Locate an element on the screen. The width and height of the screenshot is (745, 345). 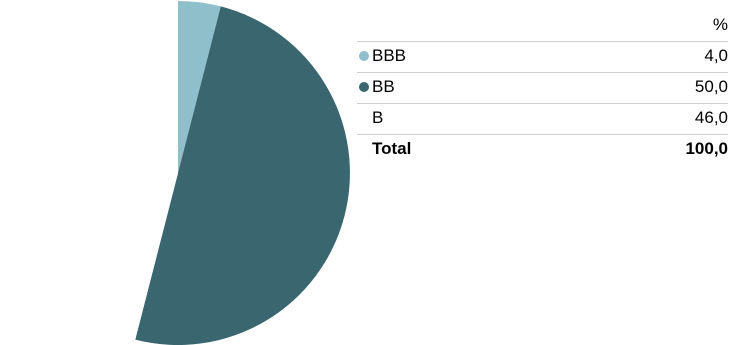
total-value: 100,0 is located at coordinates (706, 148).